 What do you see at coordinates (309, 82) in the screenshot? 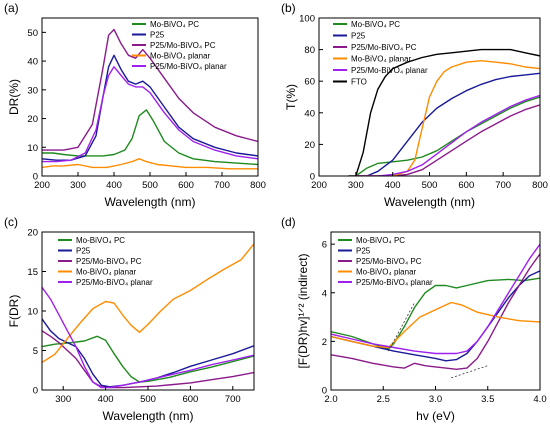
I see `y-tick-label: 60` at bounding box center [309, 82].